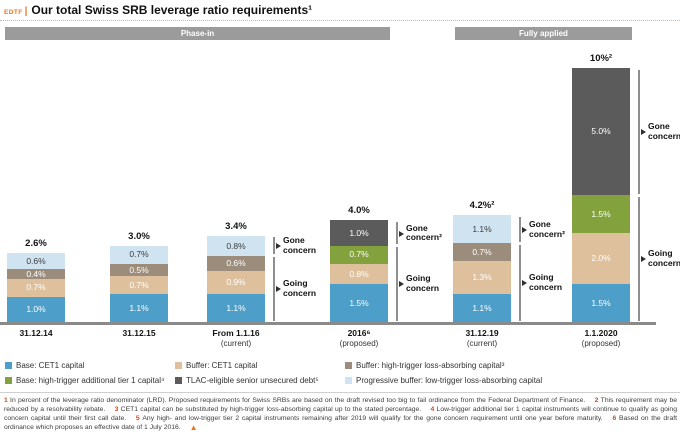  I want to click on bar-segment-buffer_ht_lac: 0.4%, so click(36, 273).